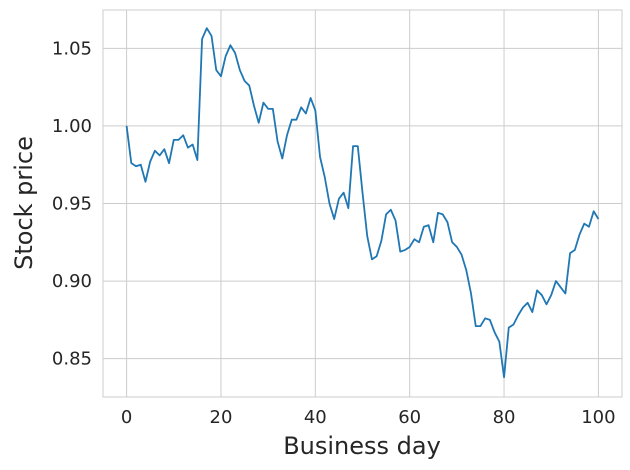 The height and width of the screenshot is (470, 630). I want to click on x-tick-label: 0, so click(126, 417).